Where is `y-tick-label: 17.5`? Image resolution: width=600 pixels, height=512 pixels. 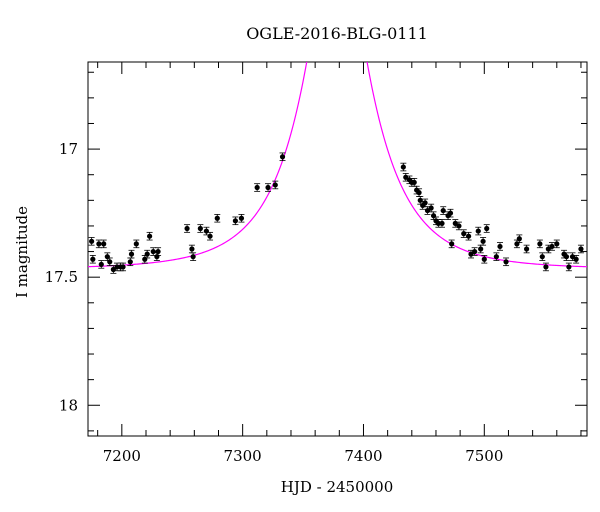 y-tick-label: 17.5 is located at coordinates (61, 277).